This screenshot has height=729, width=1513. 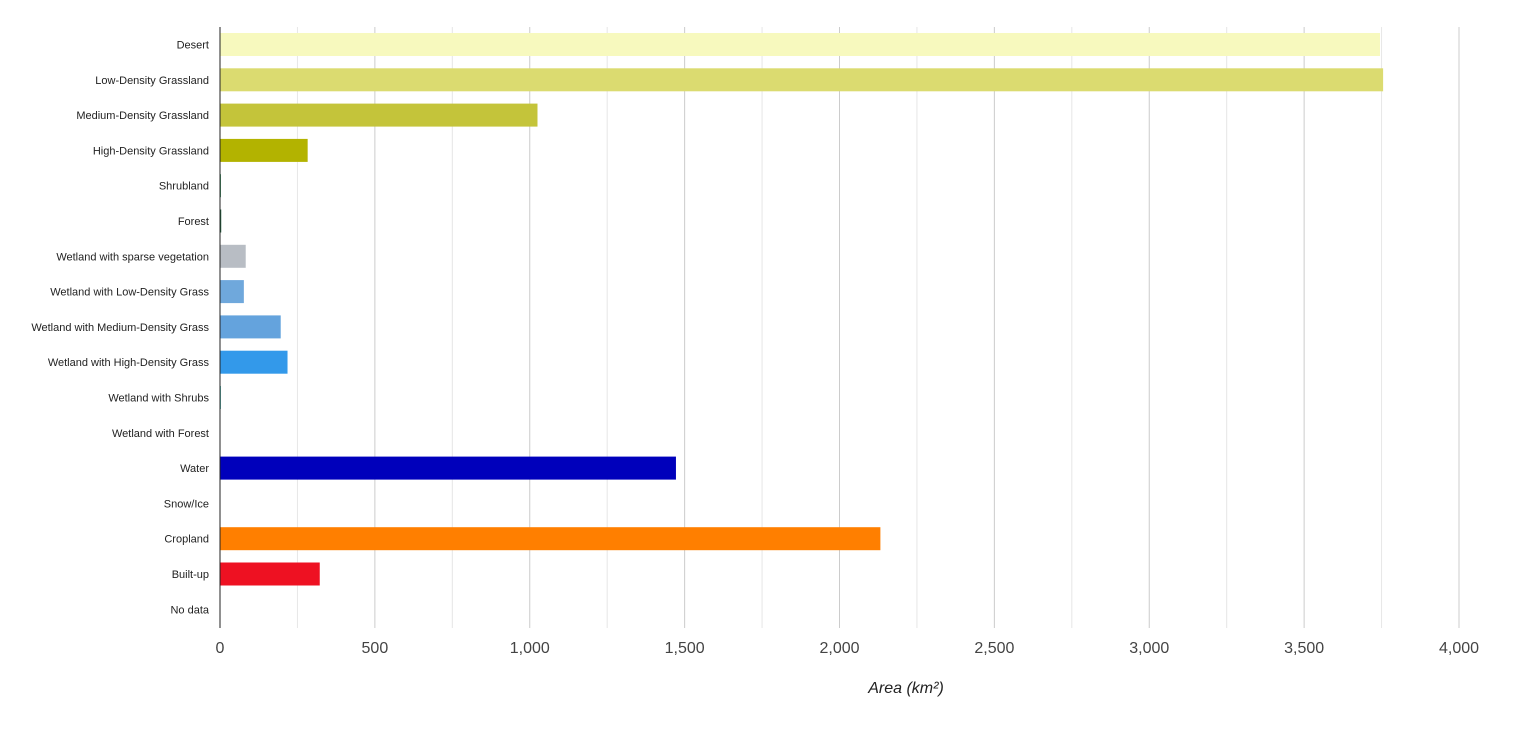 I want to click on category-label: Medium-Density Grassland, so click(x=142, y=116).